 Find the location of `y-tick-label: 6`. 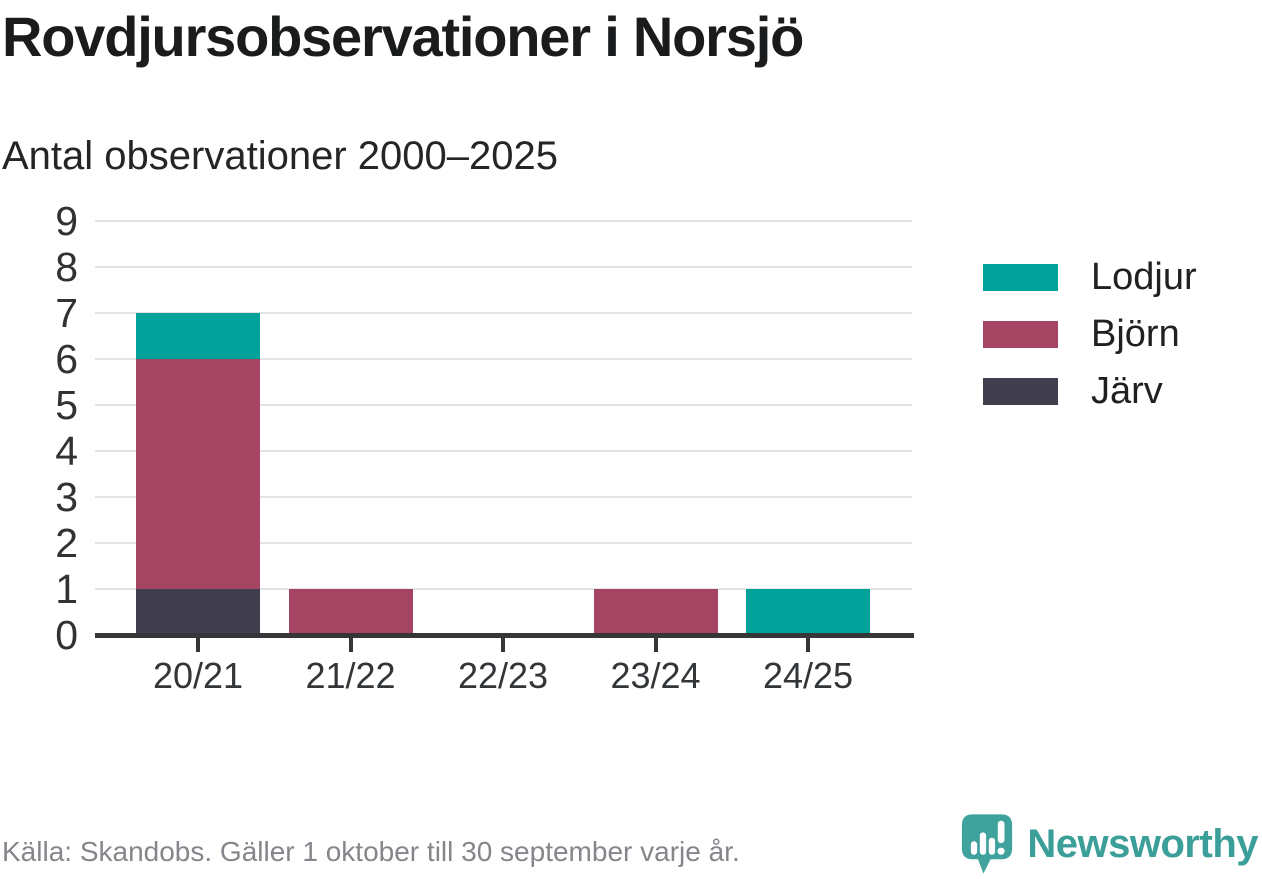

y-tick-label: 6 is located at coordinates (66, 359).